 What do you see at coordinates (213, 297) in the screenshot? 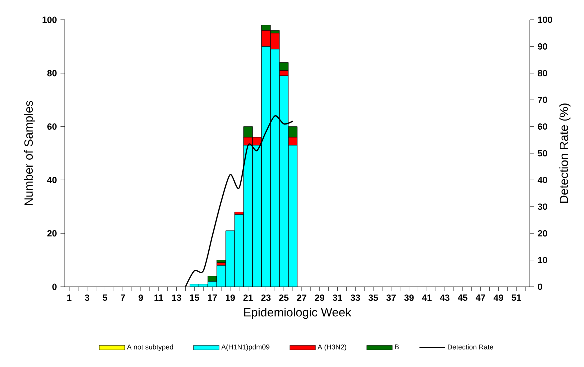
I see `x-tick-label: 17` at bounding box center [213, 297].